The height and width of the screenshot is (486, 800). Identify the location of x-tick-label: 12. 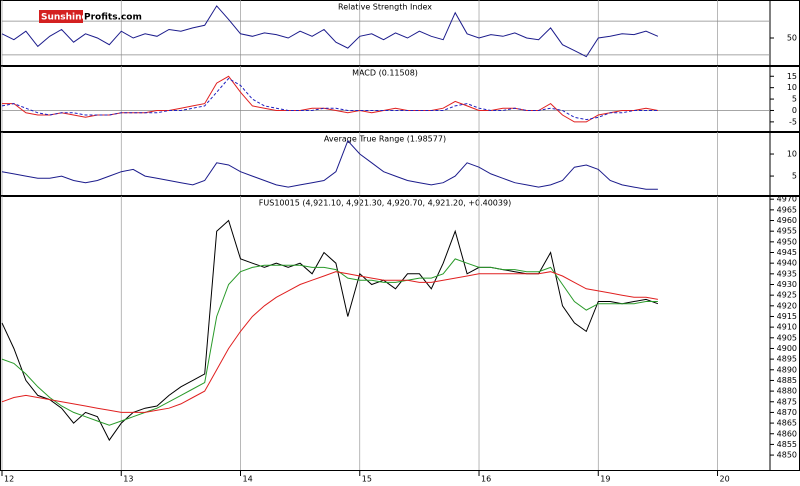
(9, 479).